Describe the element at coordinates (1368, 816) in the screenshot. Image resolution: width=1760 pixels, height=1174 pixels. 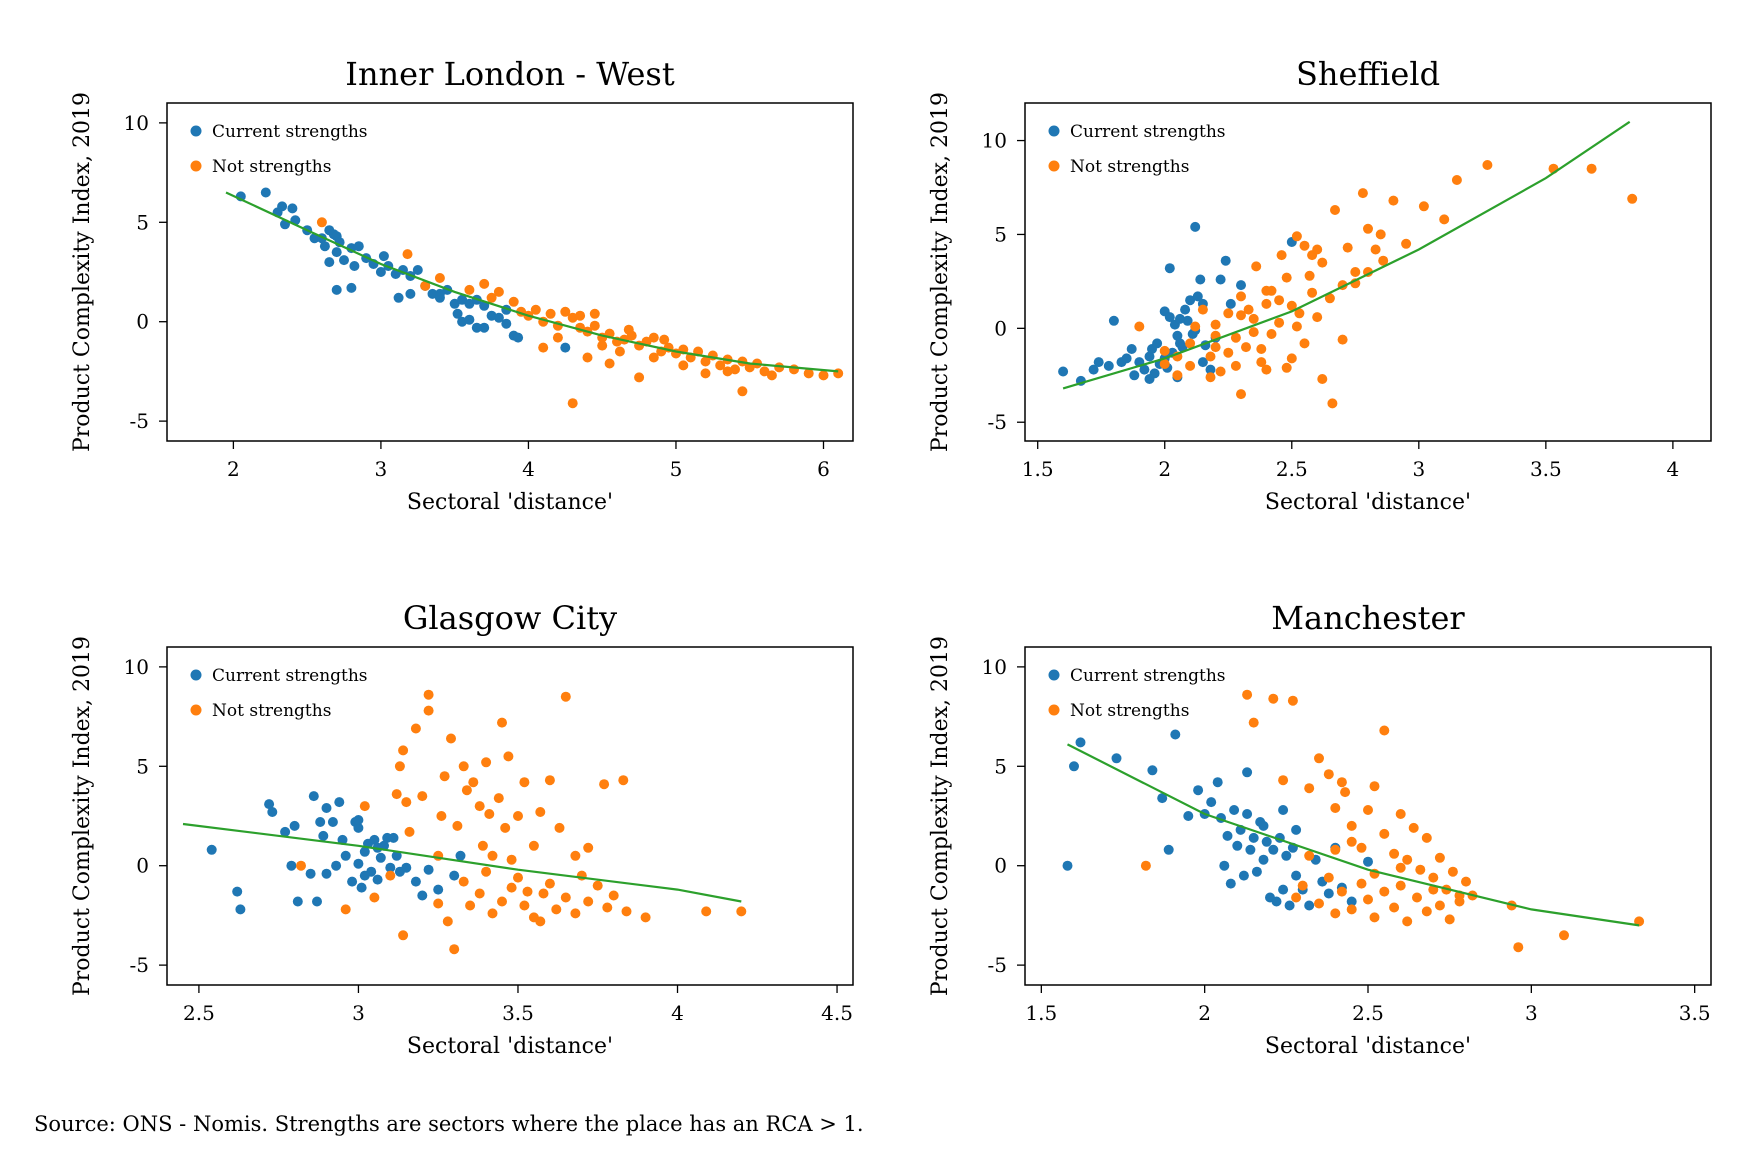
I see `plot-frame` at that location.